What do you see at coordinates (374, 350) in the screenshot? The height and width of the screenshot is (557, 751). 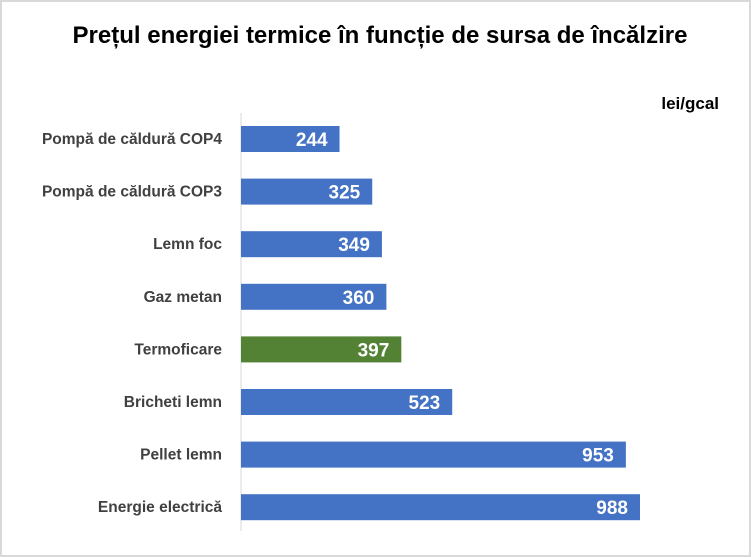 I see `data-label: 397` at bounding box center [374, 350].